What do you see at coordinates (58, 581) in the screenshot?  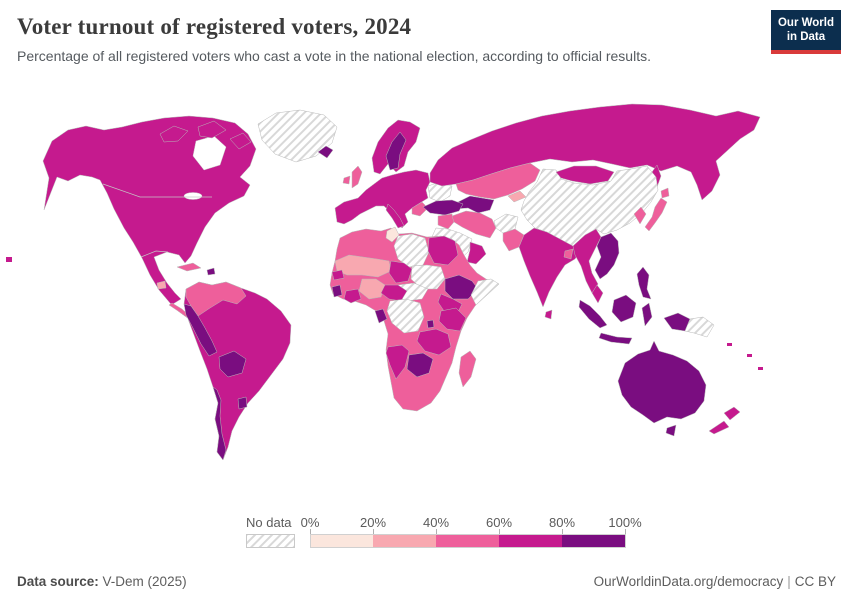 I see `data-source-label: Data source:` at bounding box center [58, 581].